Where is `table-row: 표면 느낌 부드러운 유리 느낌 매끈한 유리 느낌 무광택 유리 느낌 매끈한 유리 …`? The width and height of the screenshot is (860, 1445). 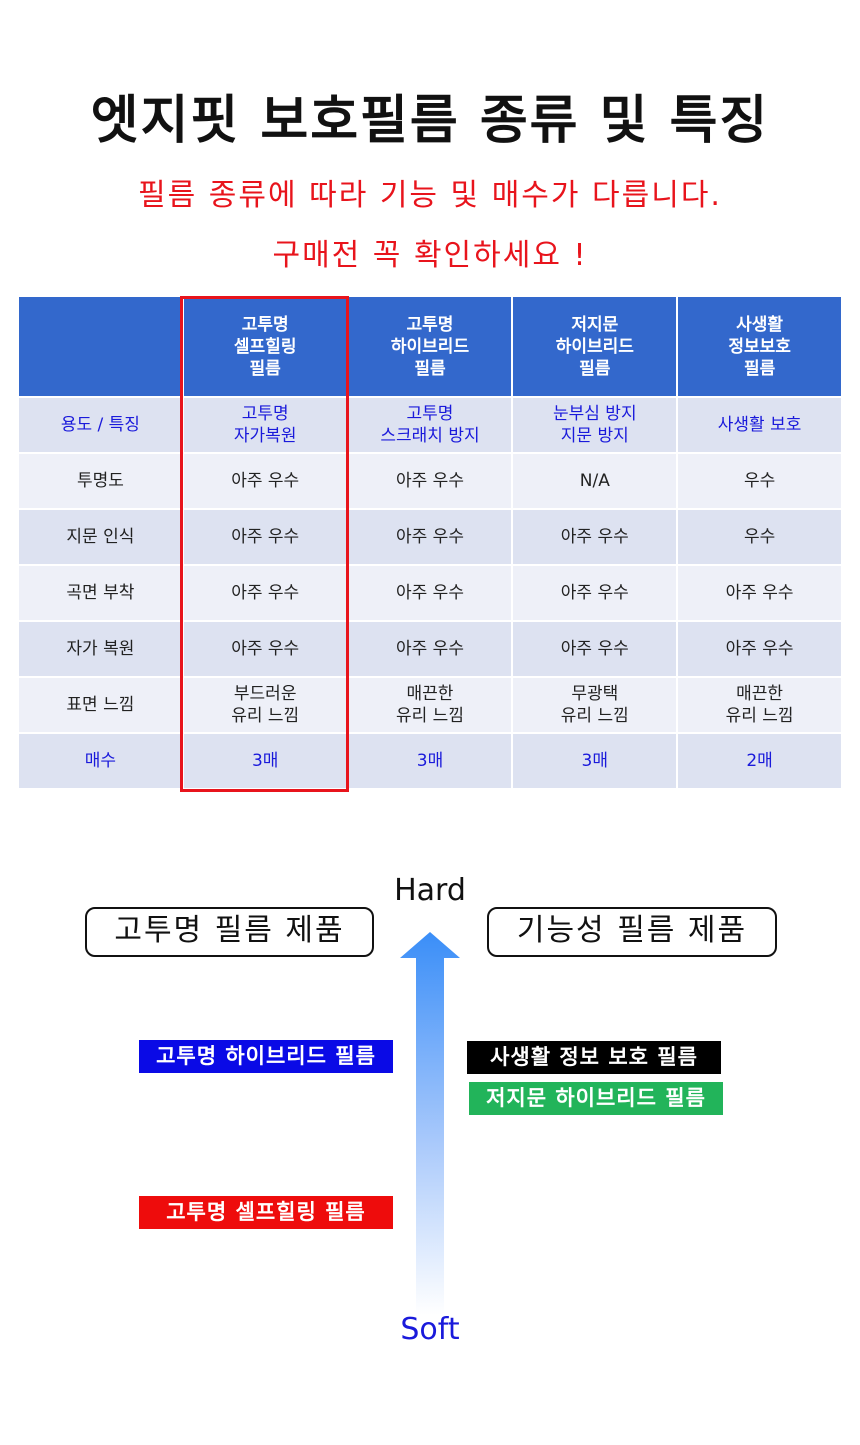 table-row: 표면 느낌 부드러운 유리 느낌 매끈한 유리 느낌 무광택 유리 느낌 매끈한 유리 … is located at coordinates (430, 705).